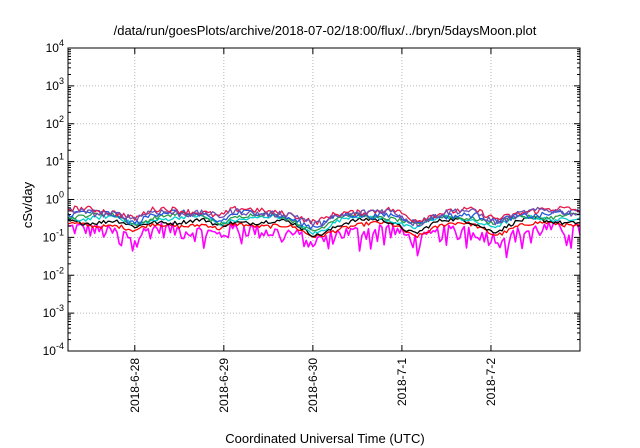 The width and height of the screenshot is (640, 448). Describe the element at coordinates (55, 160) in the screenshot. I see `y-tick-label: 10¹` at that location.